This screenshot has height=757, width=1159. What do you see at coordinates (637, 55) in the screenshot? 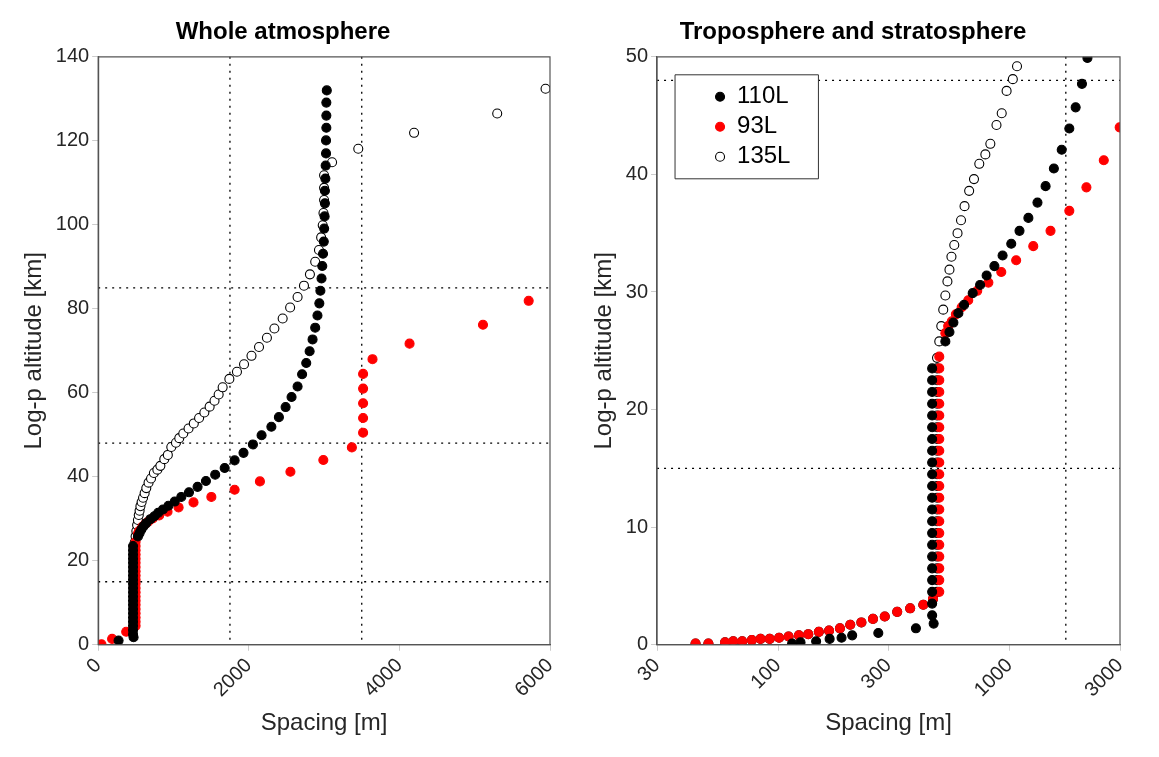
I see `y-tick-label: 50` at bounding box center [637, 55].